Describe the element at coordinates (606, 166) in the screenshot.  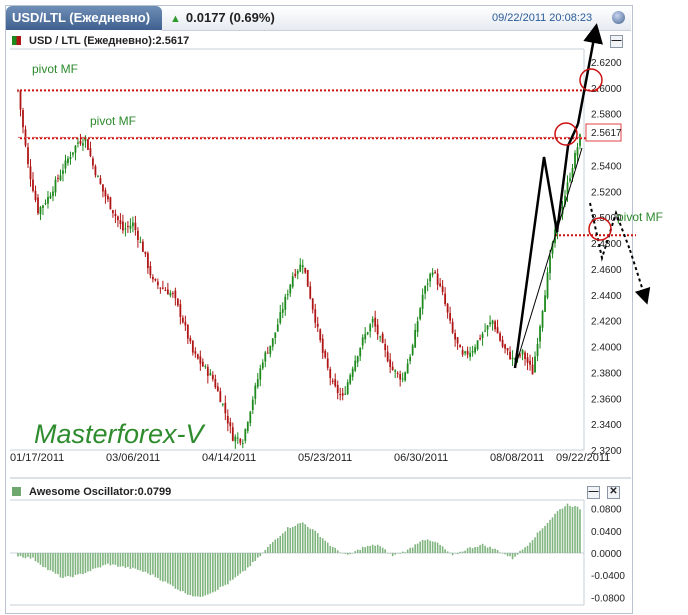
I see `price-y-tick: 2.5400` at that location.